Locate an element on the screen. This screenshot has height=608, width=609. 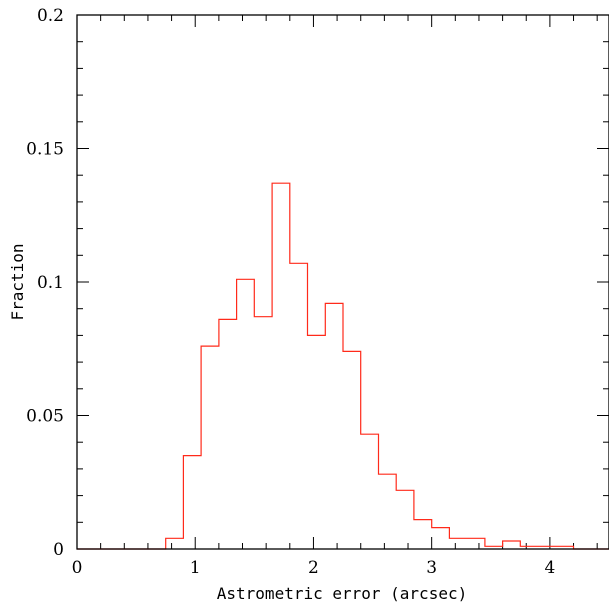
x-tick-label: 3 is located at coordinates (431, 568).